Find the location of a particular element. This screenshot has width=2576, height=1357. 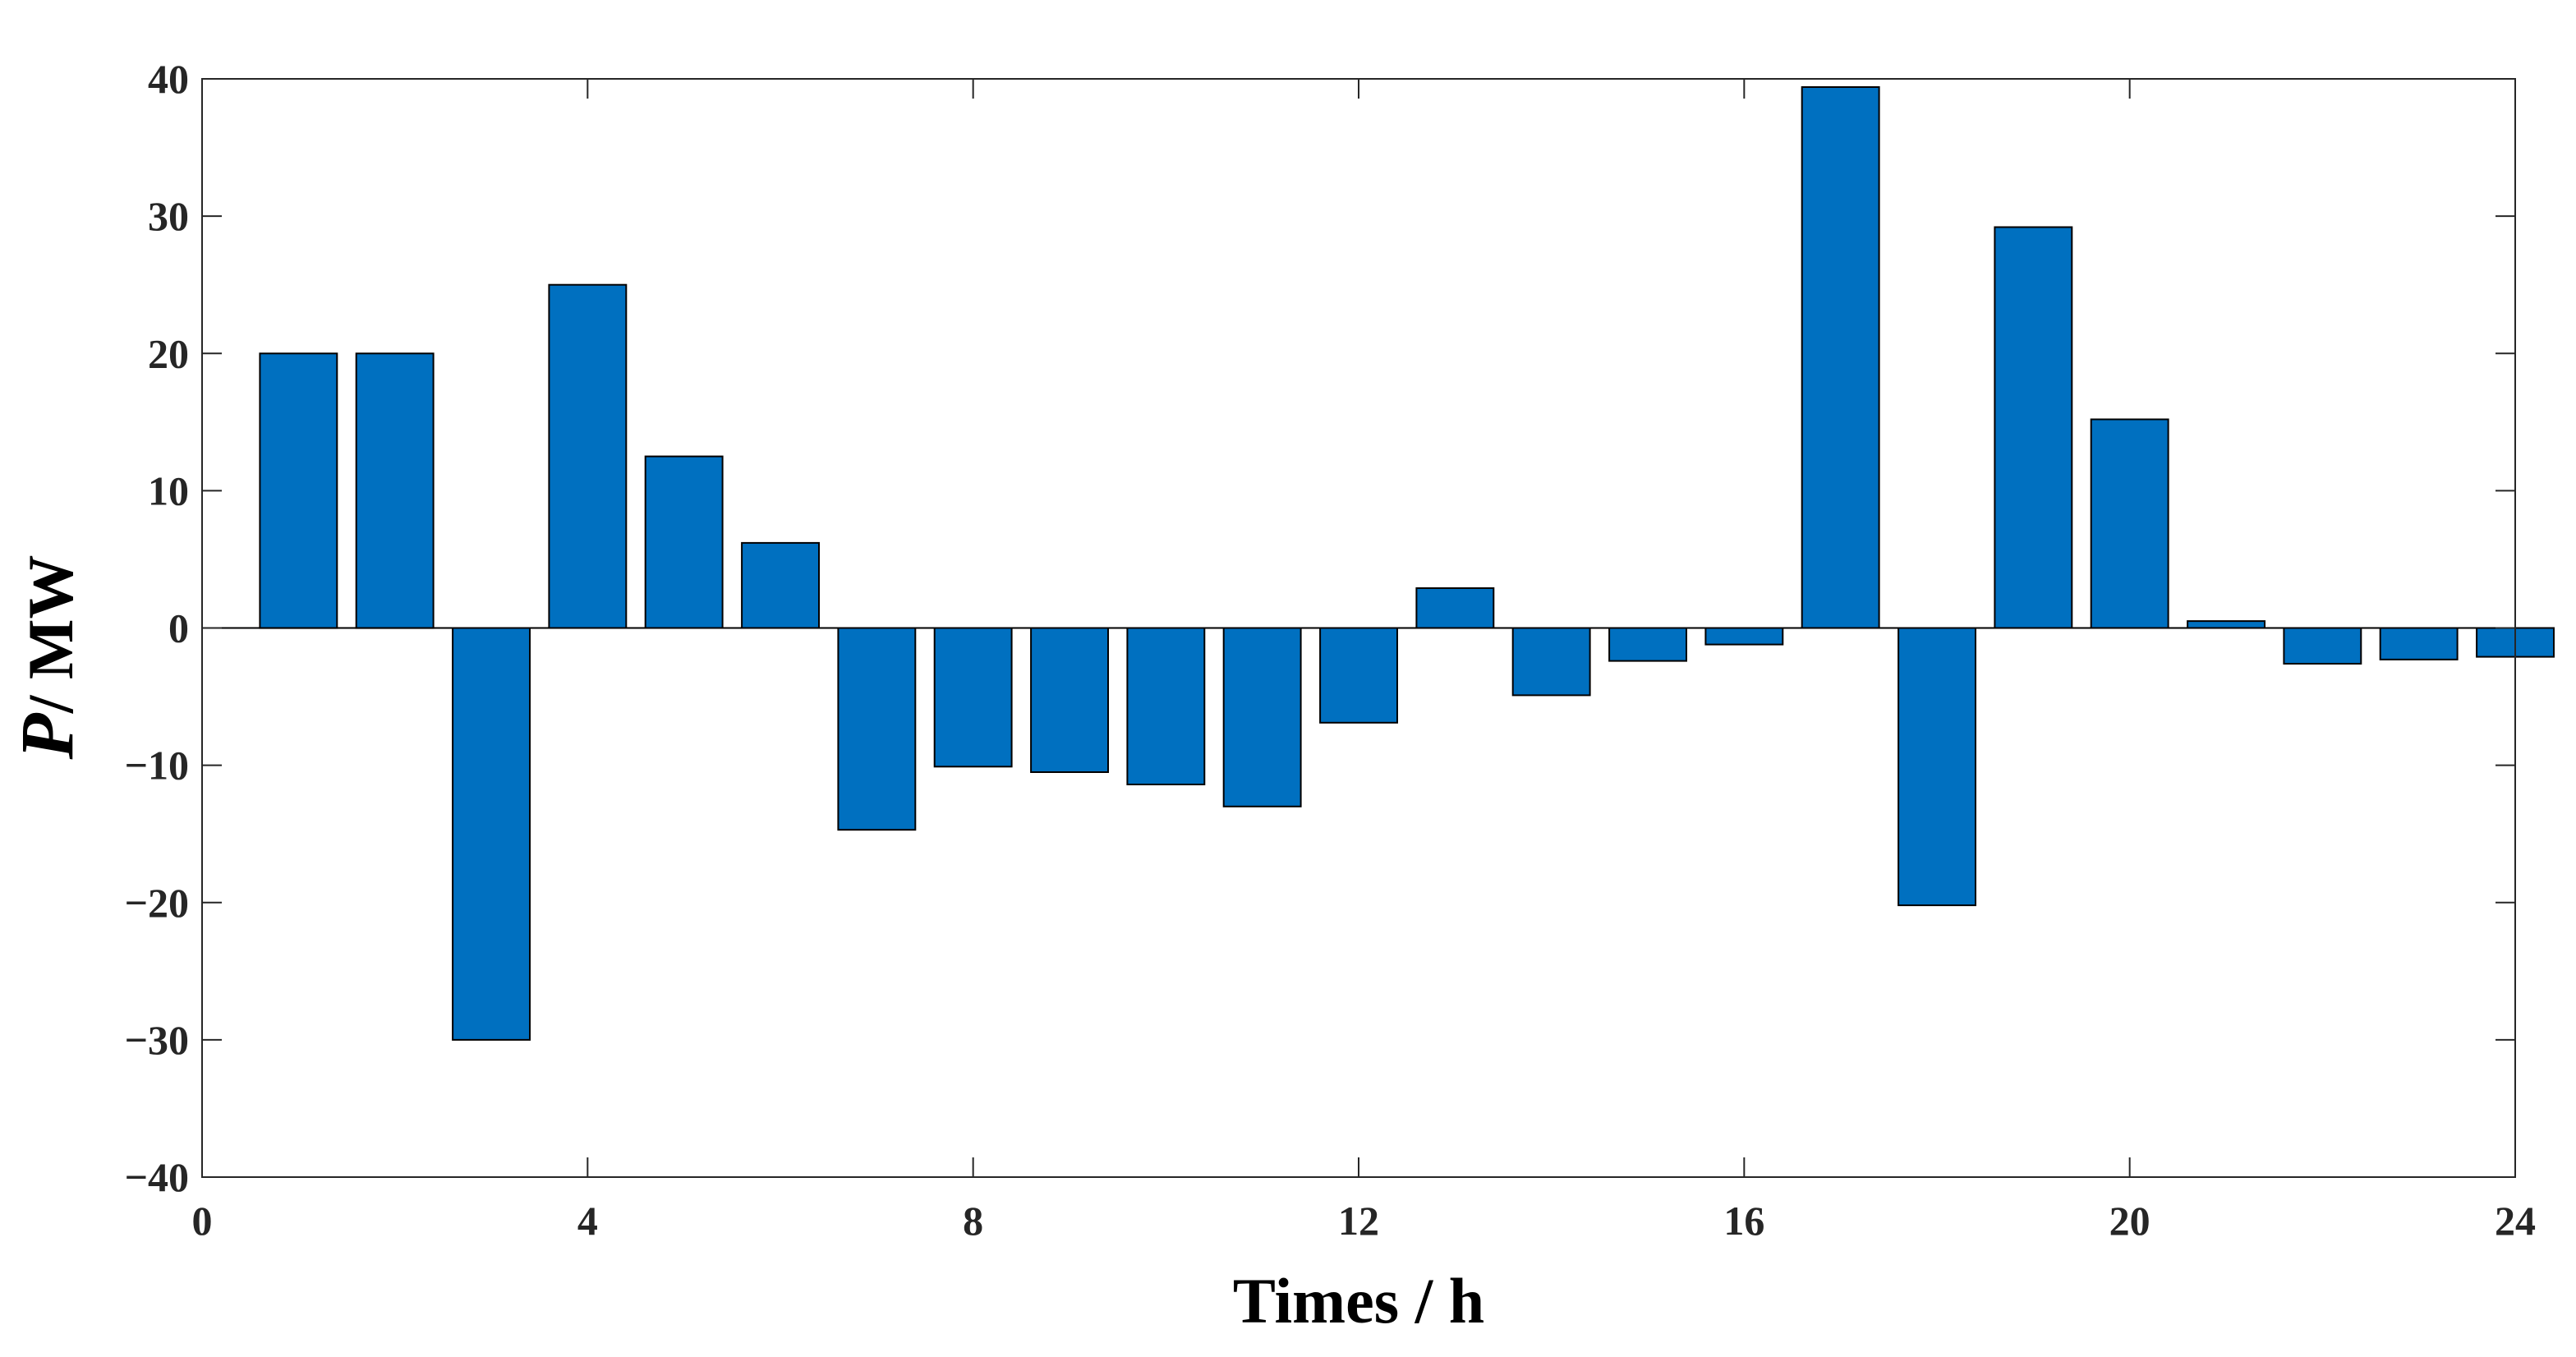

y-tick-label: −40 is located at coordinates (157, 1177).